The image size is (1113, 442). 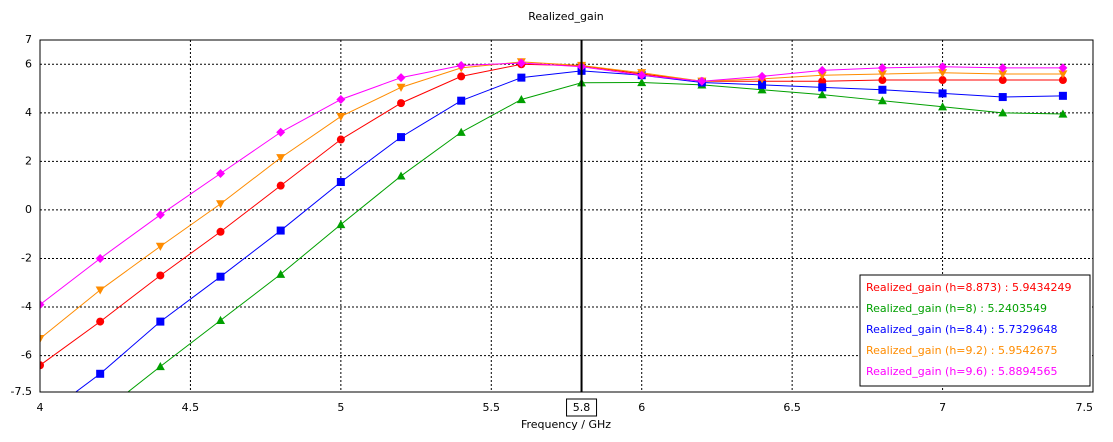 What do you see at coordinates (28, 112) in the screenshot?
I see `y-tick-label: 4` at bounding box center [28, 112].